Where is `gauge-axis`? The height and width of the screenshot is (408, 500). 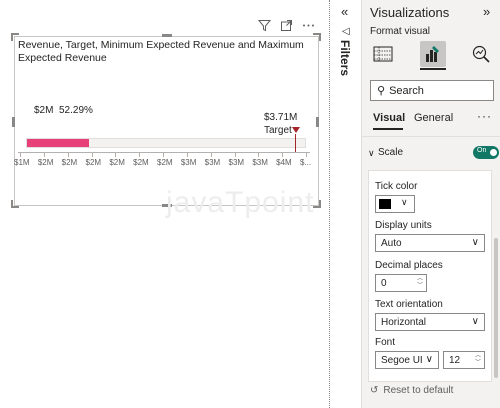 gauge-axis is located at coordinates (164, 152).